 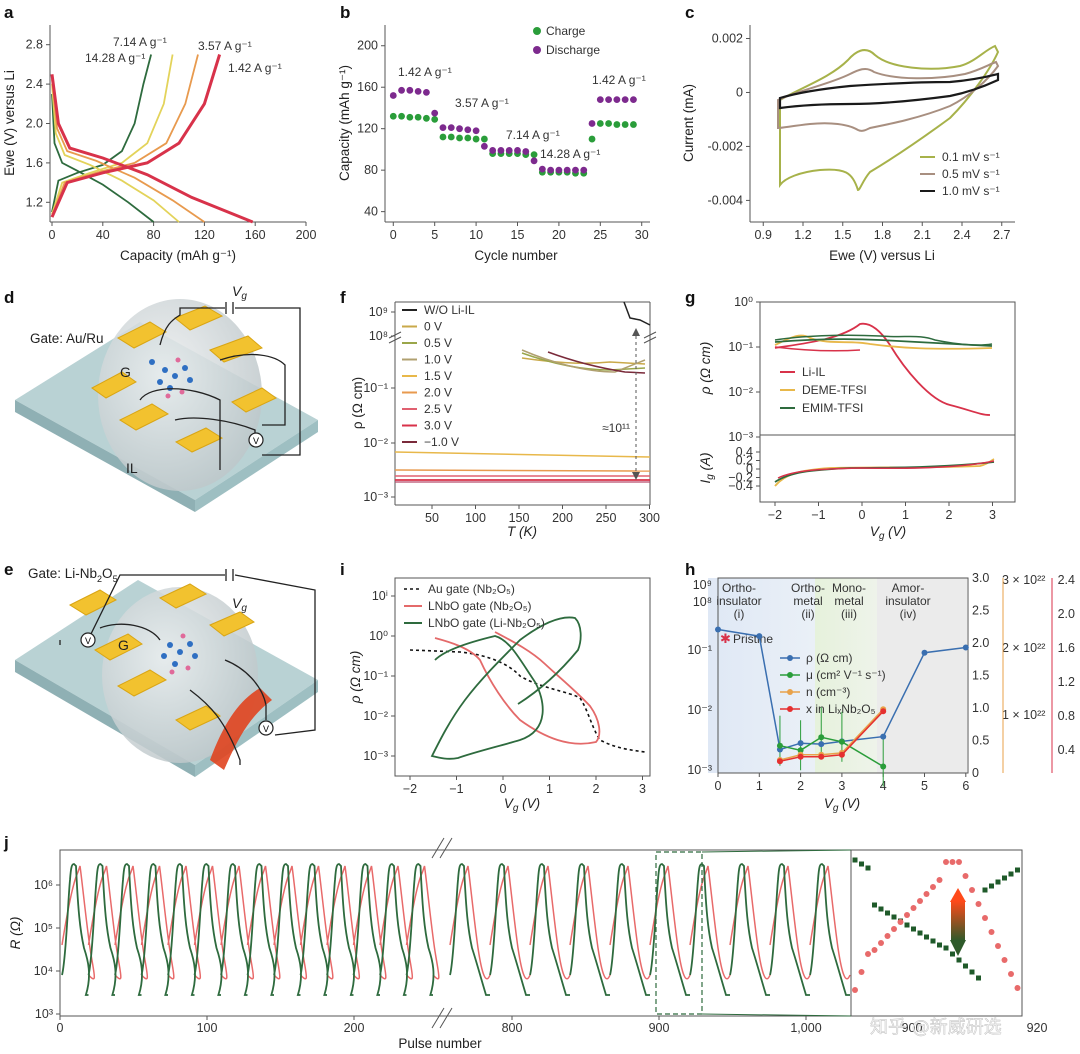 I want to click on panel-label-i: i, so click(x=342, y=569).